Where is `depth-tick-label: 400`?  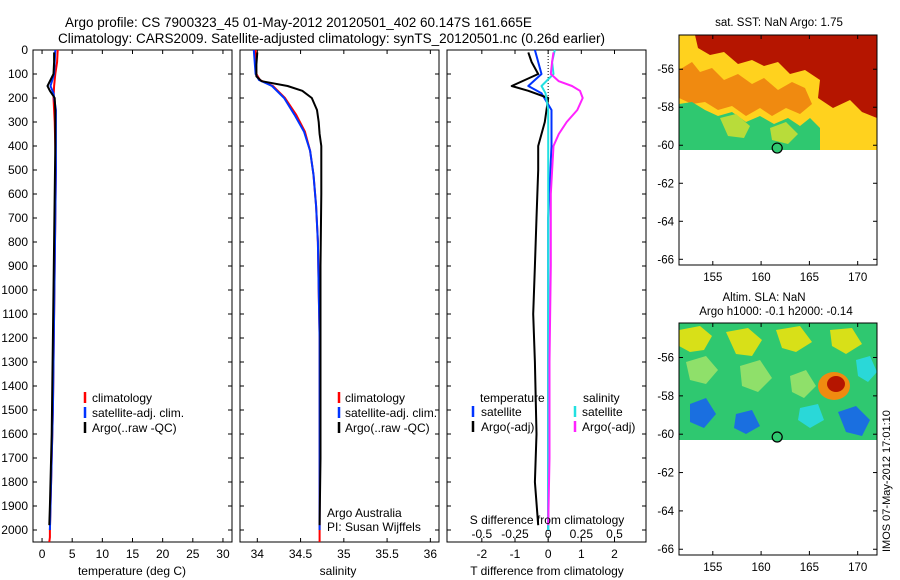 depth-tick-label: 400 is located at coordinates (18, 146).